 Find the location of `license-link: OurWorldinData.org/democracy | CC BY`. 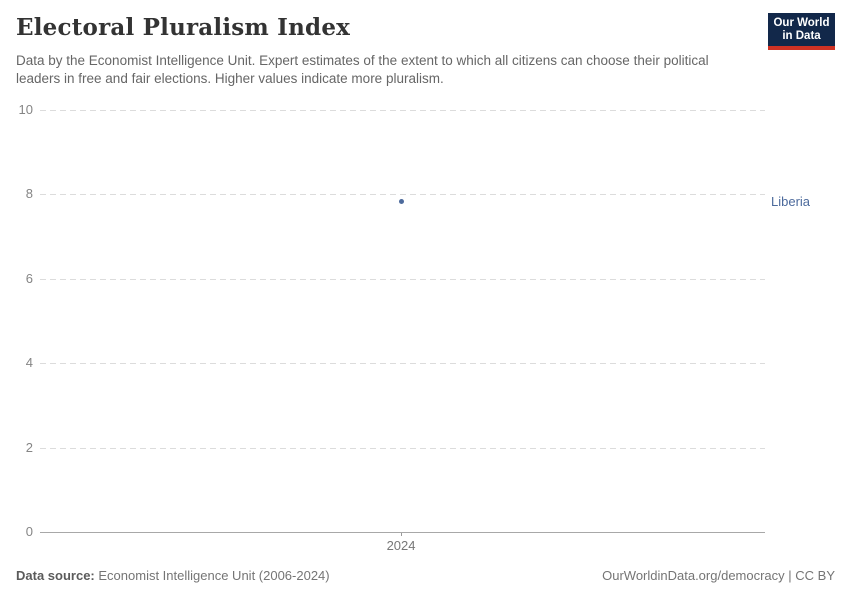

license-link: OurWorldinData.org/democracy | CC BY is located at coordinates (718, 575).